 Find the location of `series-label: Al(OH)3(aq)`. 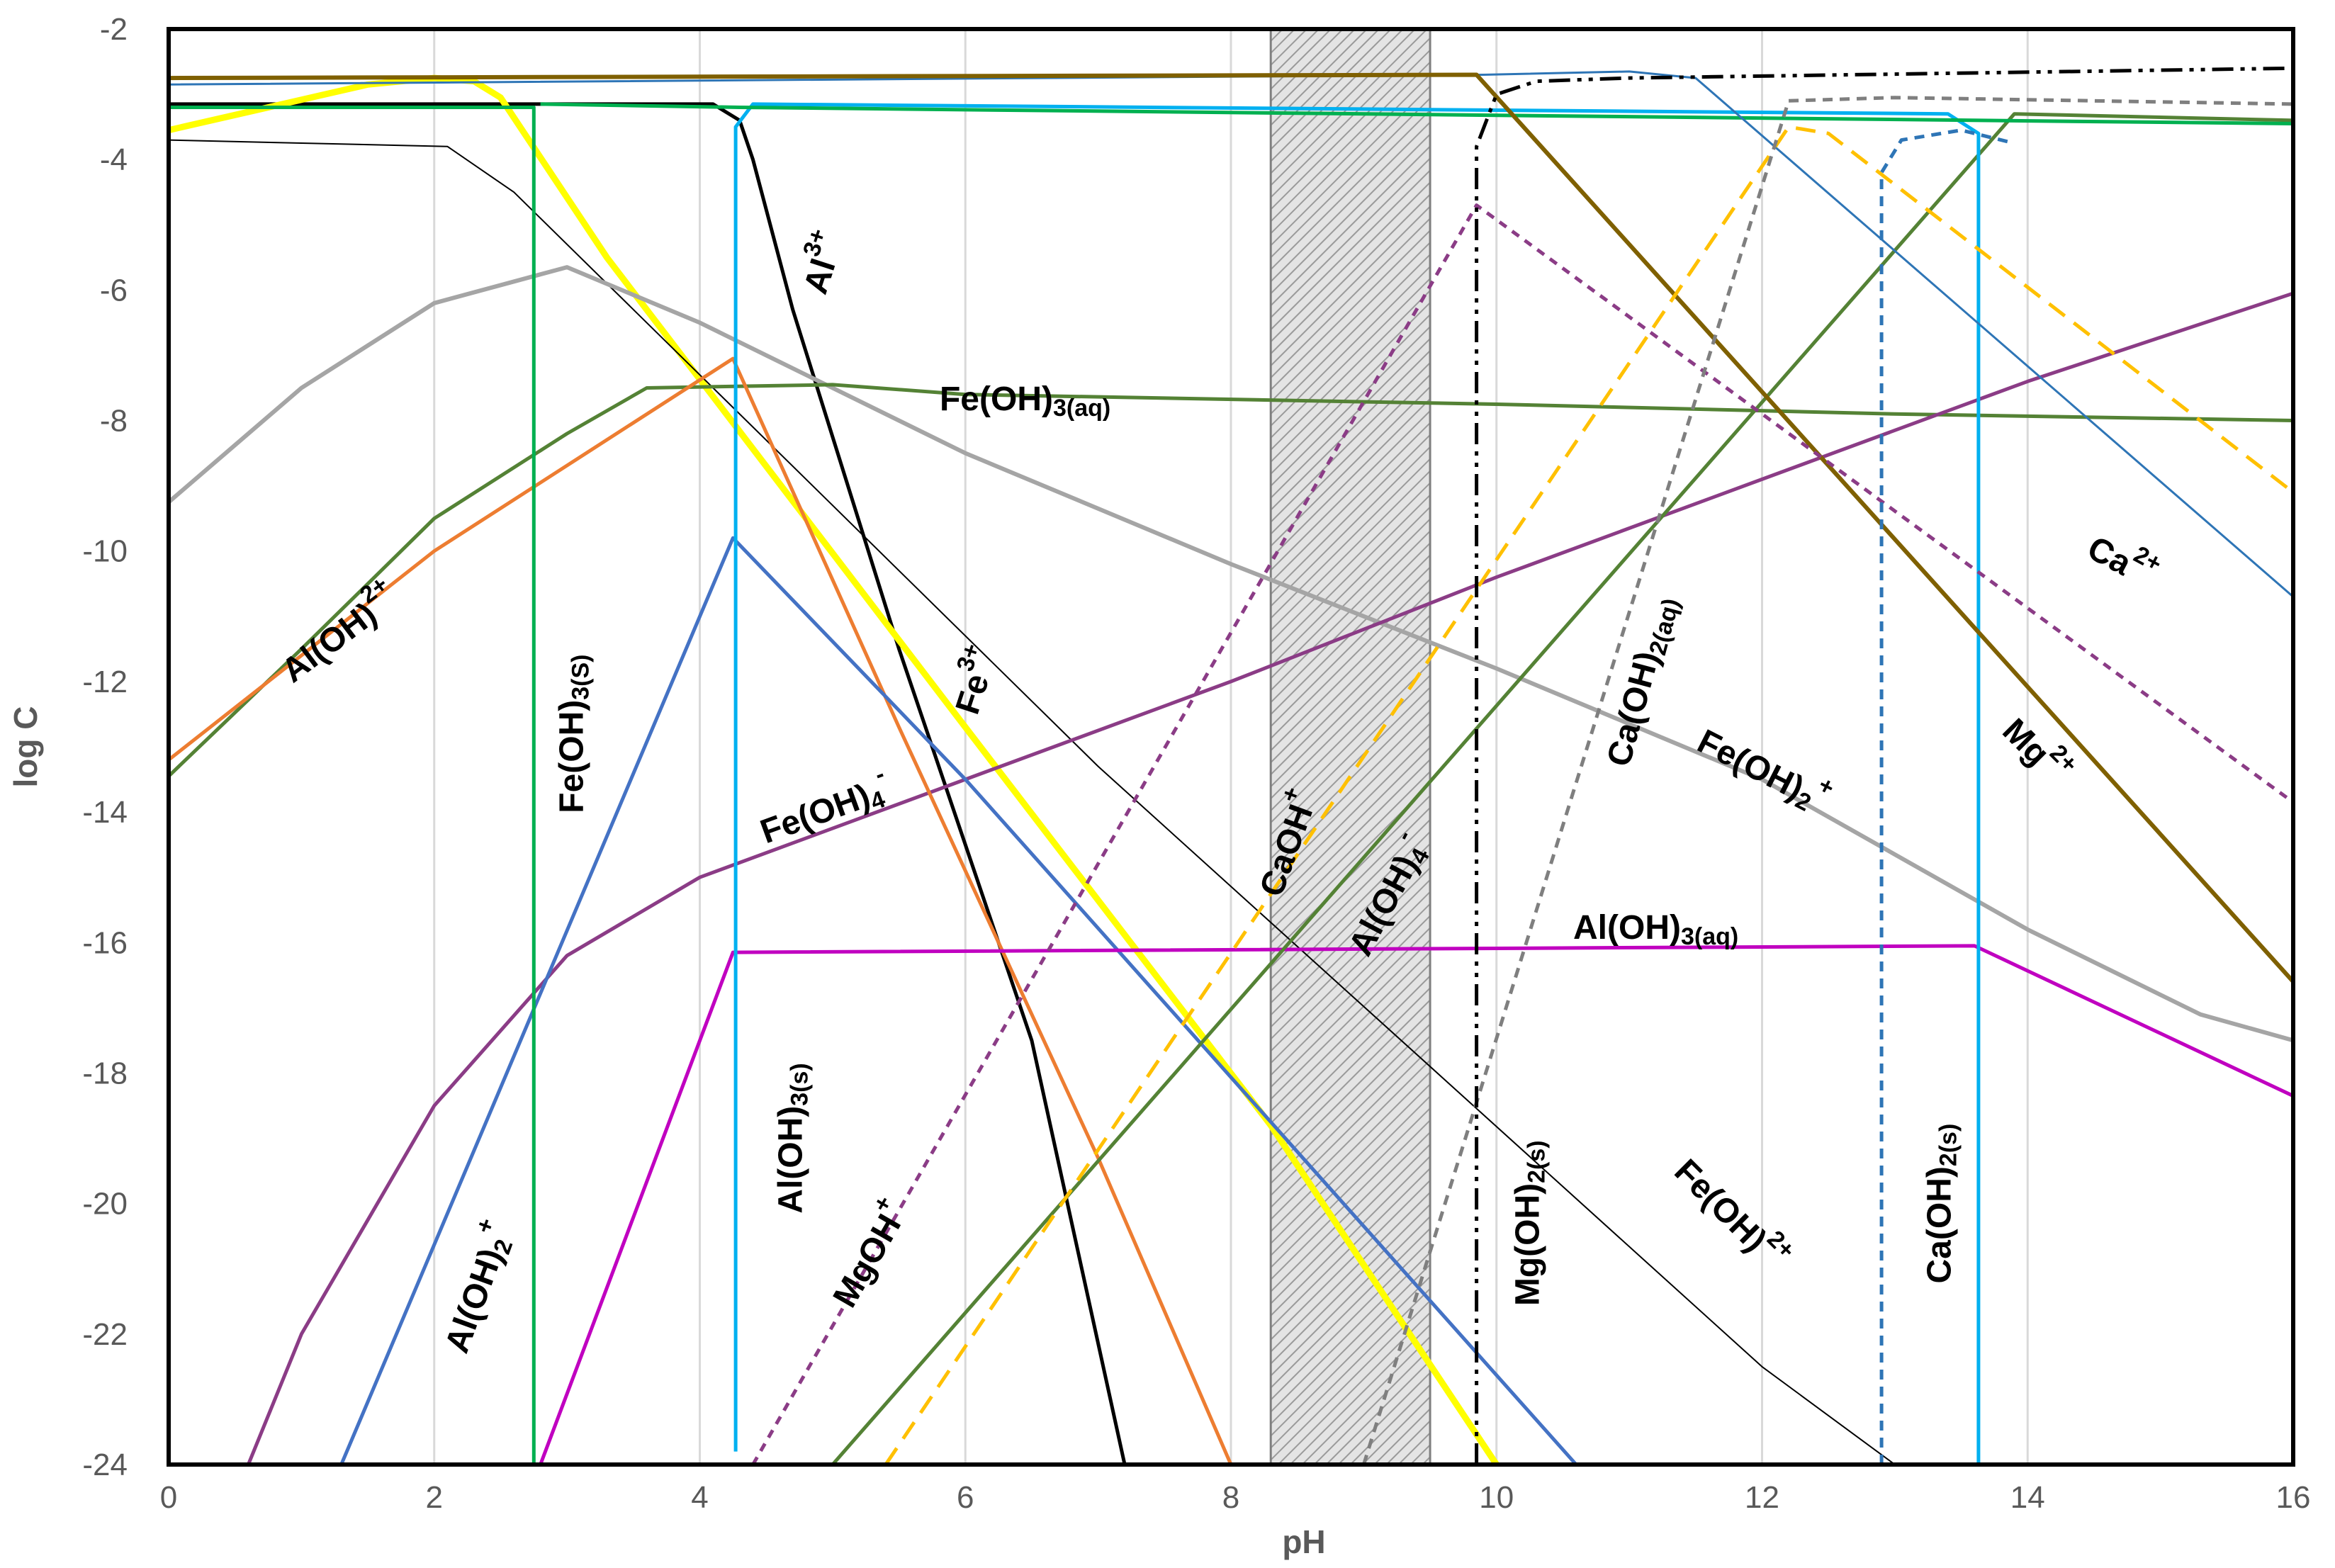

series-label: Al(OH)3(aq) is located at coordinates (1655, 929).